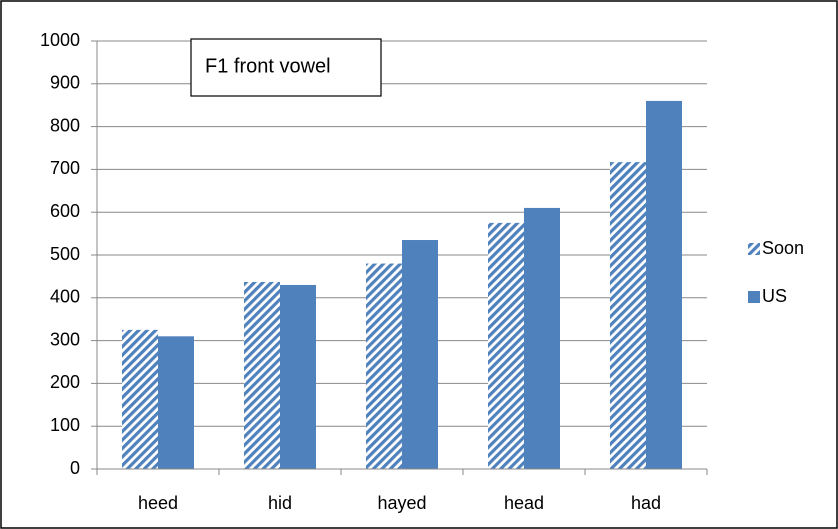 The height and width of the screenshot is (529, 838). I want to click on annotation-box, so click(286, 67).